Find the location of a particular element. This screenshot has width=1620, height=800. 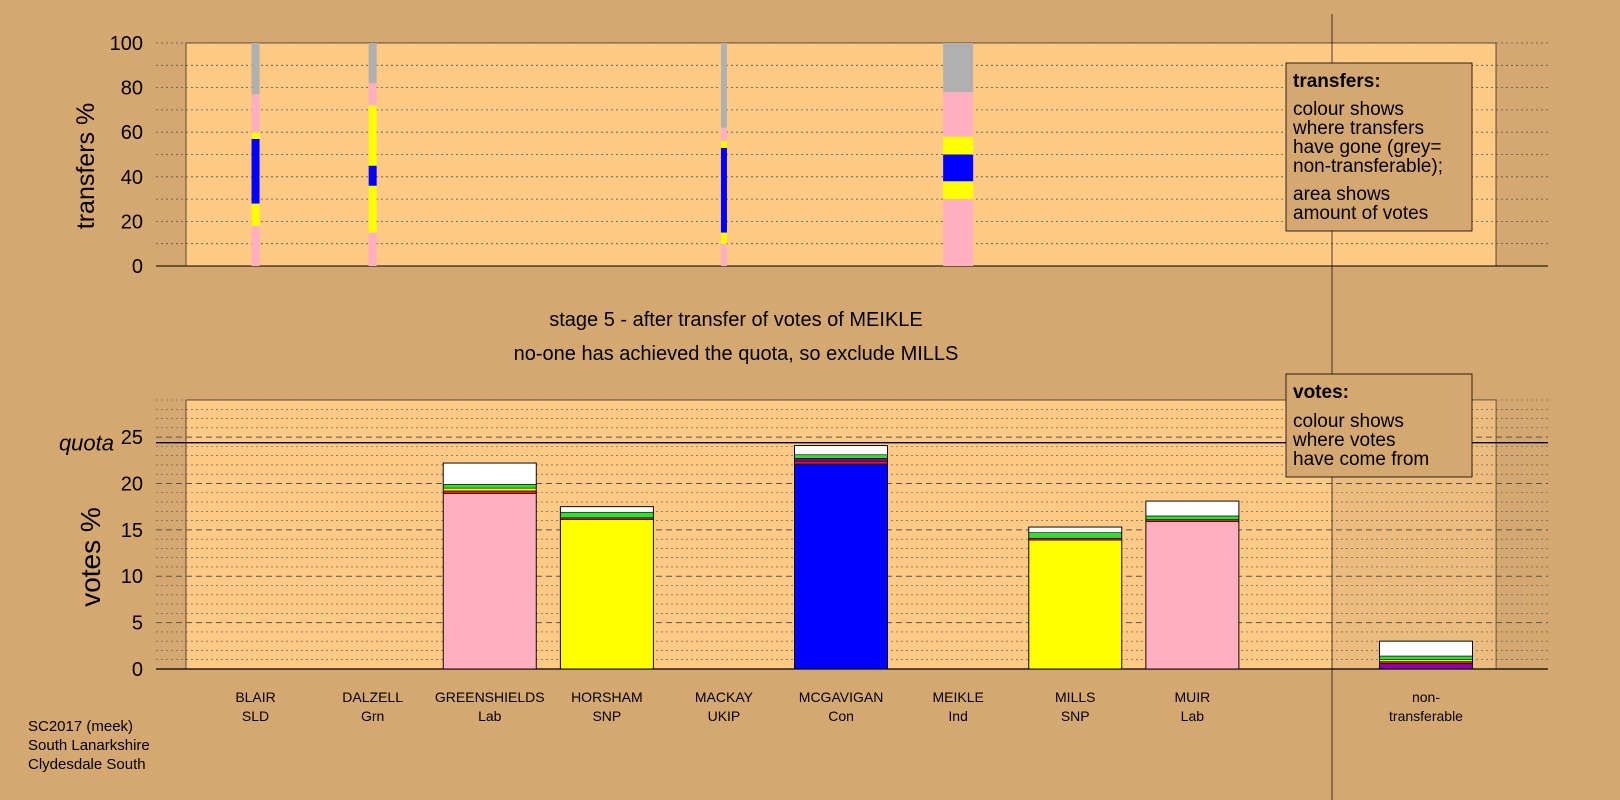

transfers-tick-label: 60 is located at coordinates (132, 133).